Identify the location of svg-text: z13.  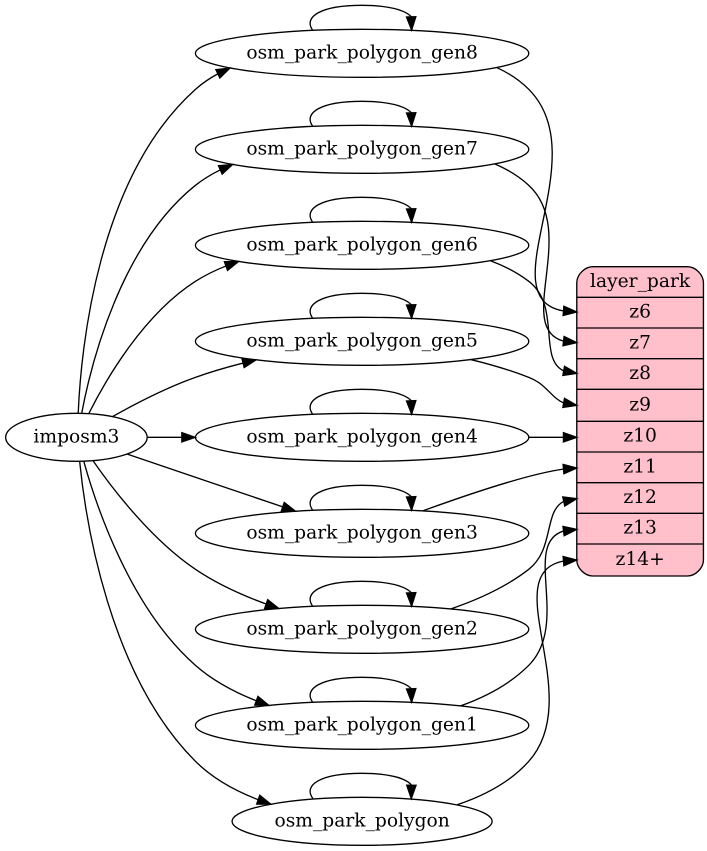
(640, 528).